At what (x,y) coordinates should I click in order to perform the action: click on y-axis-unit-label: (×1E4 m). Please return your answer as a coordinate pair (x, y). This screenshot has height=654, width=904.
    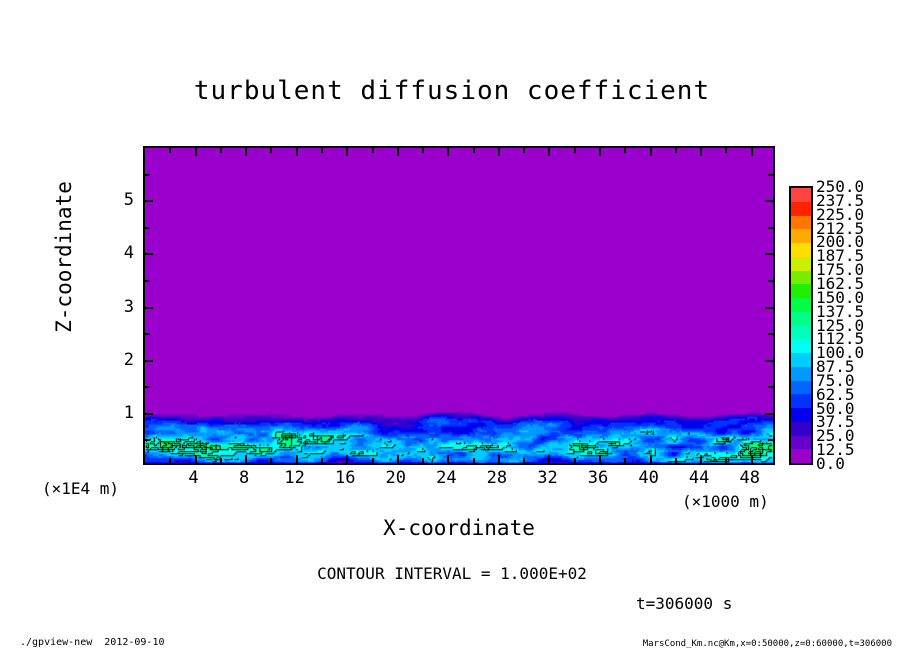
    Looking at the image, I should click on (81, 488).